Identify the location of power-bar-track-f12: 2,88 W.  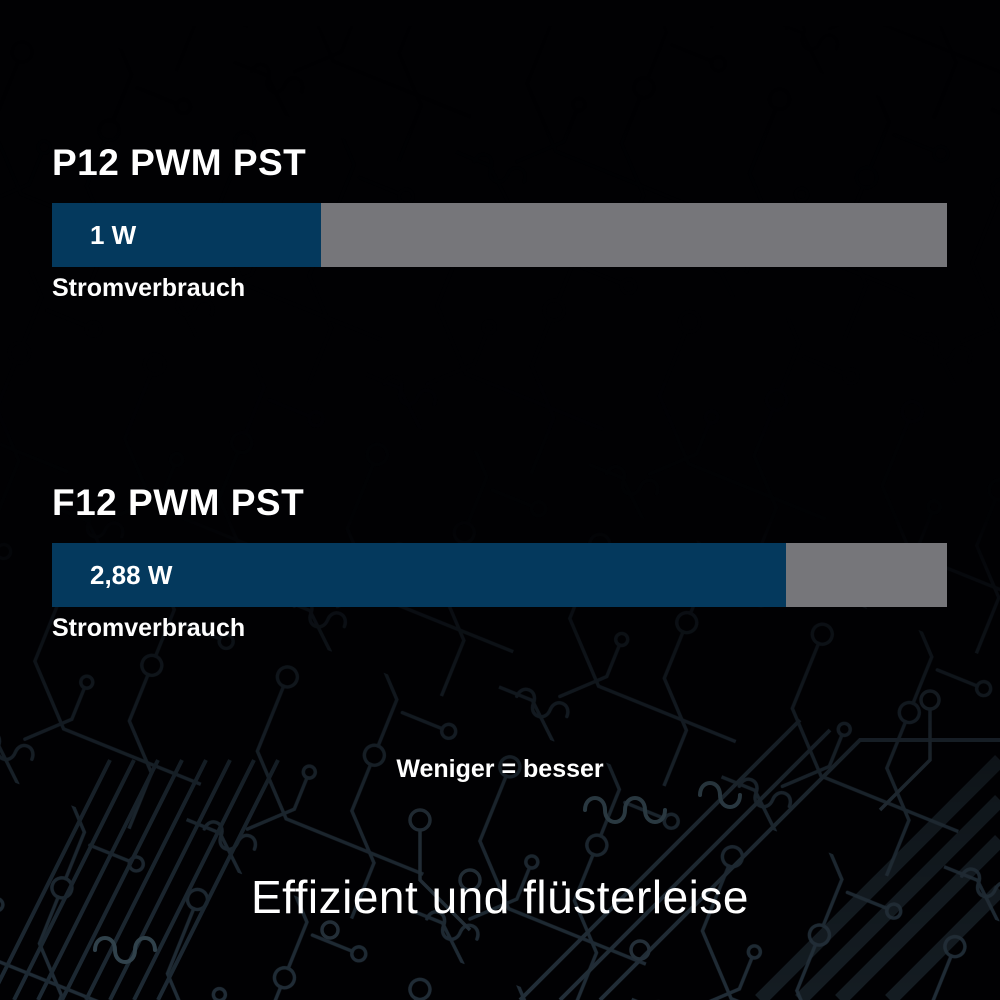
(499, 575).